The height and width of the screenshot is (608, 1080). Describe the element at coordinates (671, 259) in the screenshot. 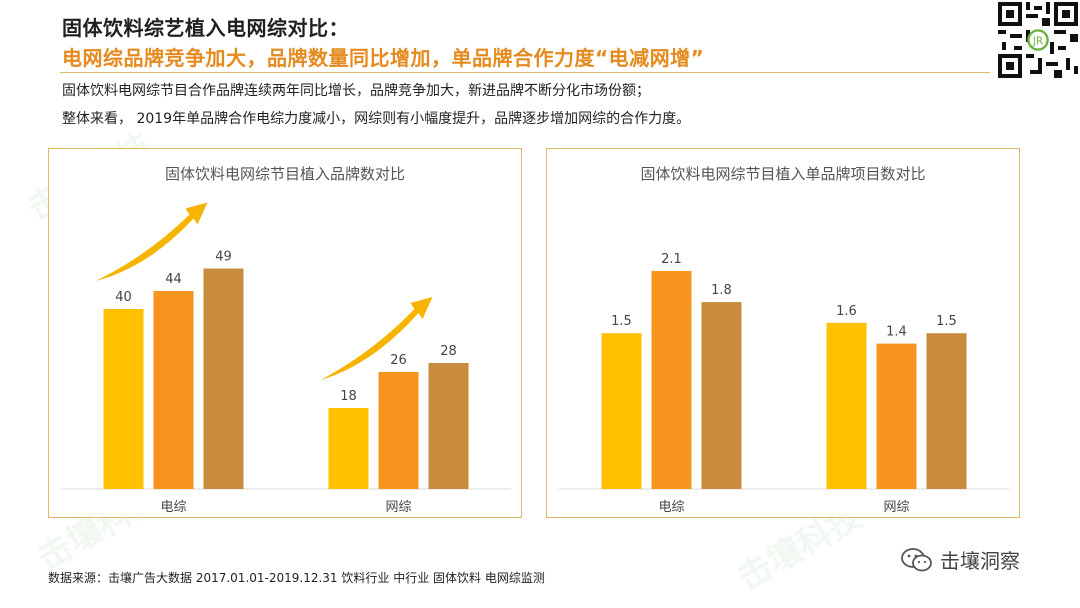

I see `data-label: 2.1` at that location.